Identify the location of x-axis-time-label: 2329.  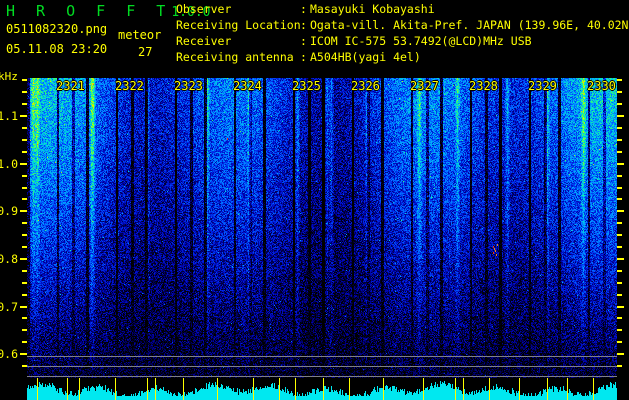
(542, 86).